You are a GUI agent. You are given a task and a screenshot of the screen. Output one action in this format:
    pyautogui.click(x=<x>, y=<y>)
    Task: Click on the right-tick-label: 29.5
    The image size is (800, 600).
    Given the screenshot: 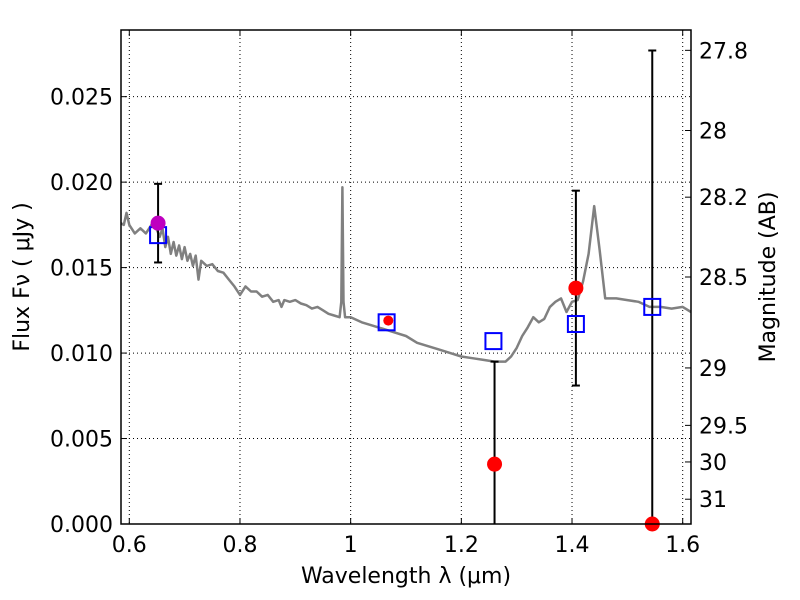 What is the action you would take?
    pyautogui.click(x=723, y=426)
    